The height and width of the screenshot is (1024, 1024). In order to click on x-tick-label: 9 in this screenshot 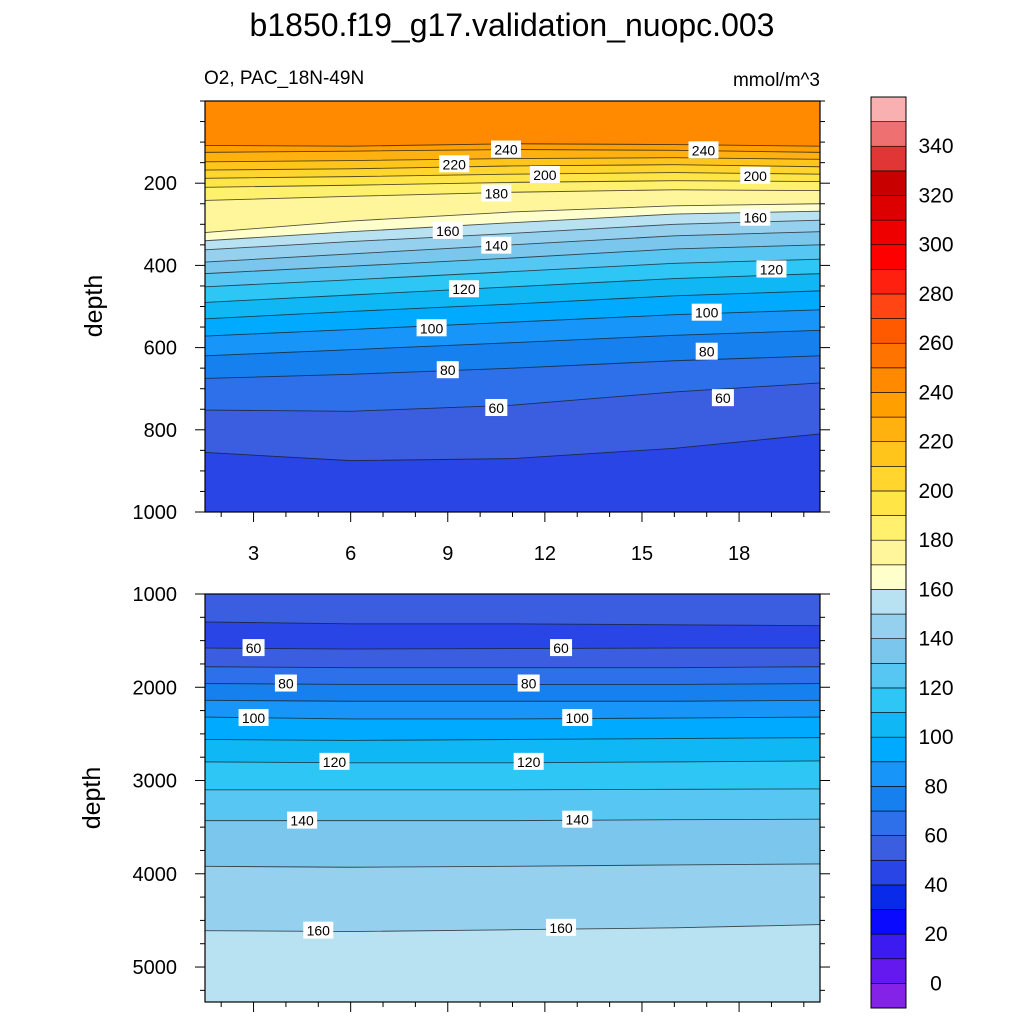, I will do `click(447, 554)`.